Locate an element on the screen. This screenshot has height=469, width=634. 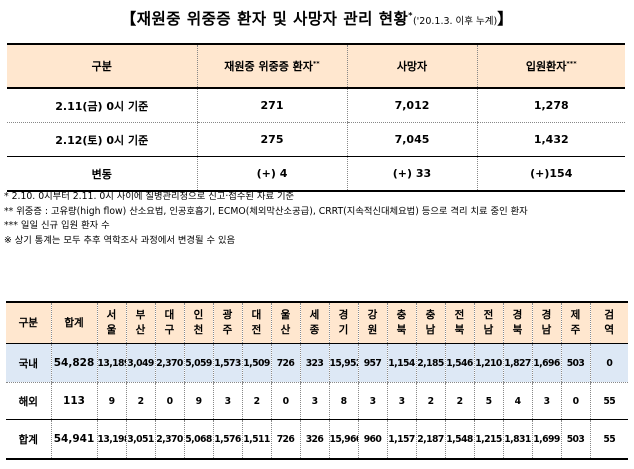
region-total-cell: 113 is located at coordinates (73, 401).